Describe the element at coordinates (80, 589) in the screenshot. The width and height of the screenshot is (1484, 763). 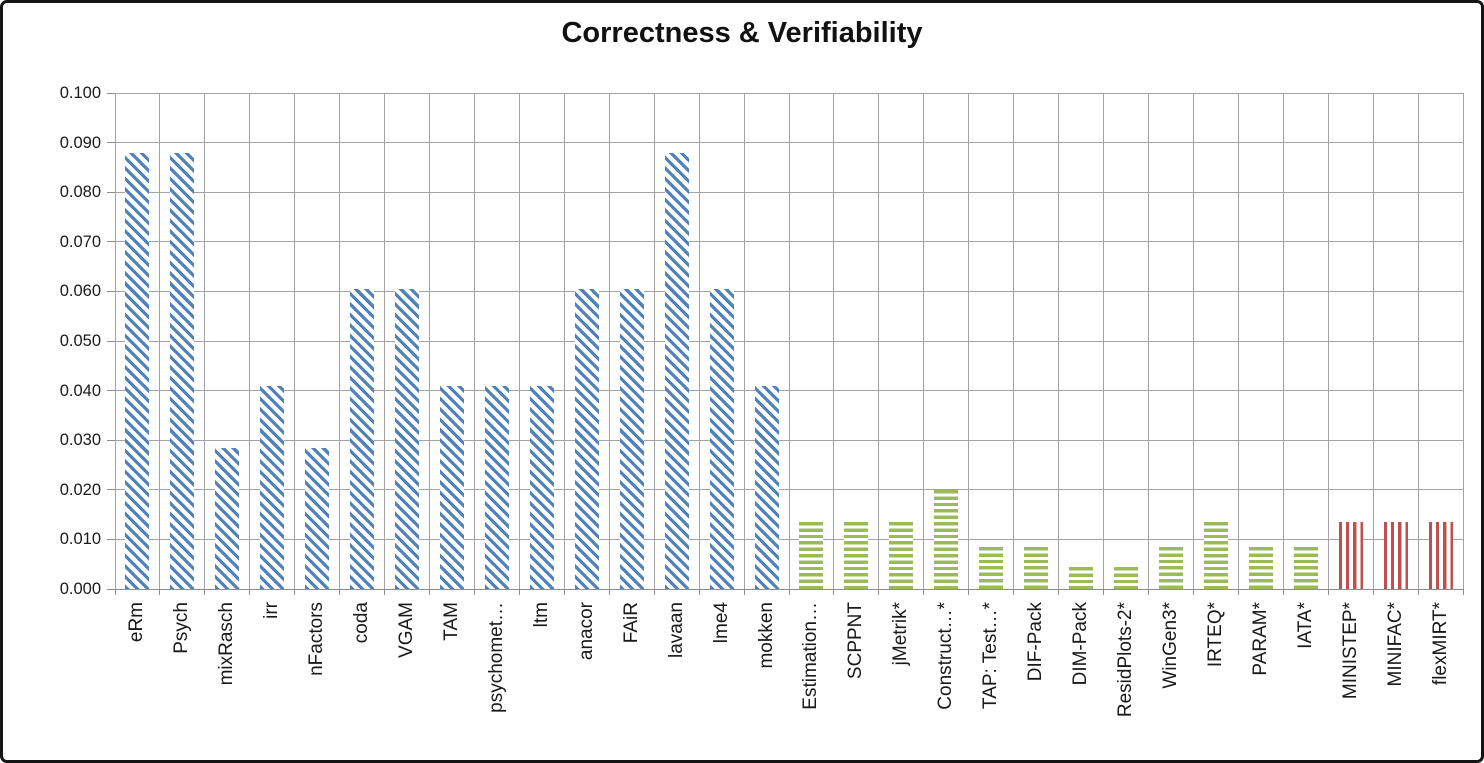
I see `y-axis-label: 0.000` at that location.